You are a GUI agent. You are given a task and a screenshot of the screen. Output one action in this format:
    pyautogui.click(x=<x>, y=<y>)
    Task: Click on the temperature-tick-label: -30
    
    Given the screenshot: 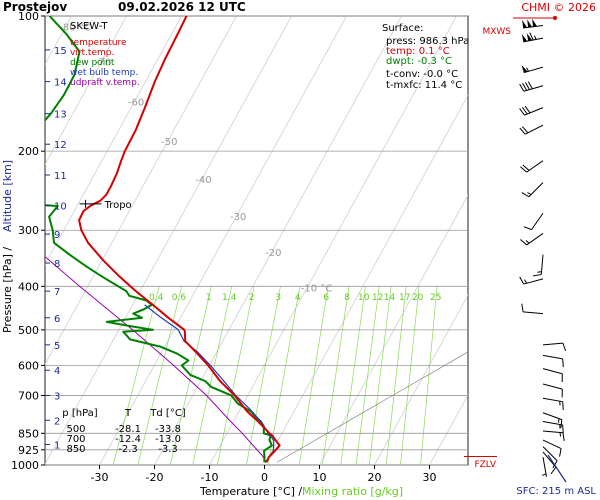 What is the action you would take?
    pyautogui.click(x=100, y=477)
    